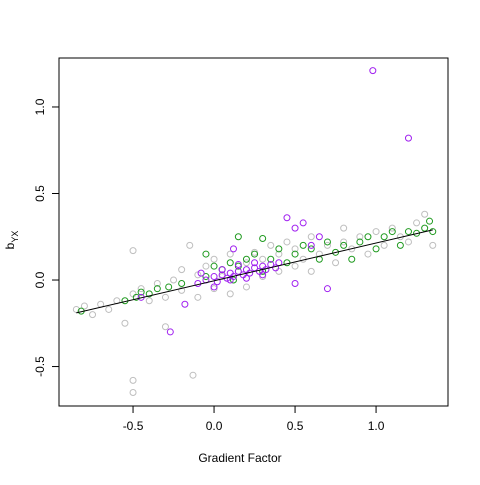 Image resolution: width=480 pixels, height=485 pixels. I want to click on y-tick-label: 0.0, so click(40, 279).